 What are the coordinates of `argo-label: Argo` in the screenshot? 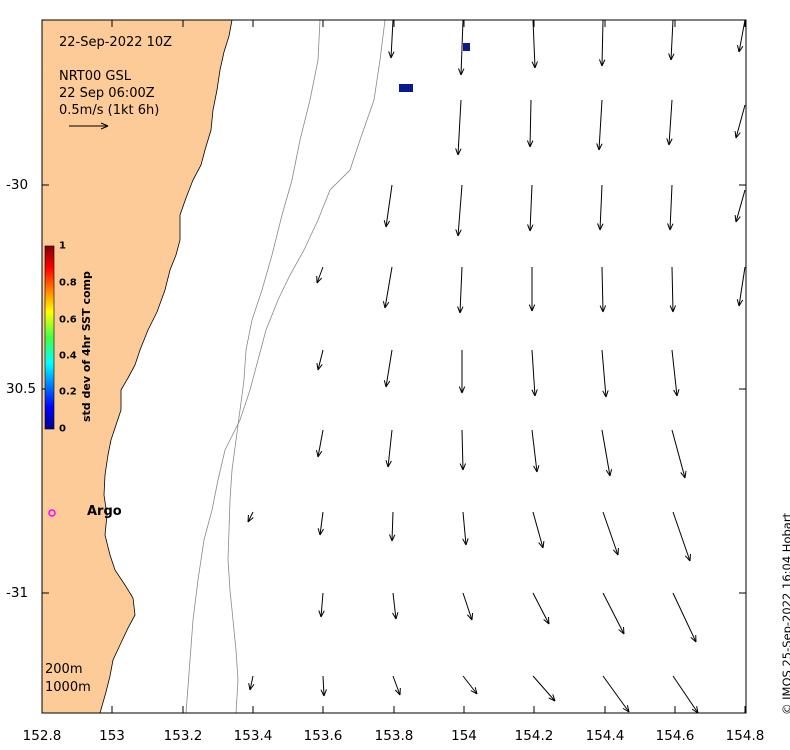 It's located at (104, 511).